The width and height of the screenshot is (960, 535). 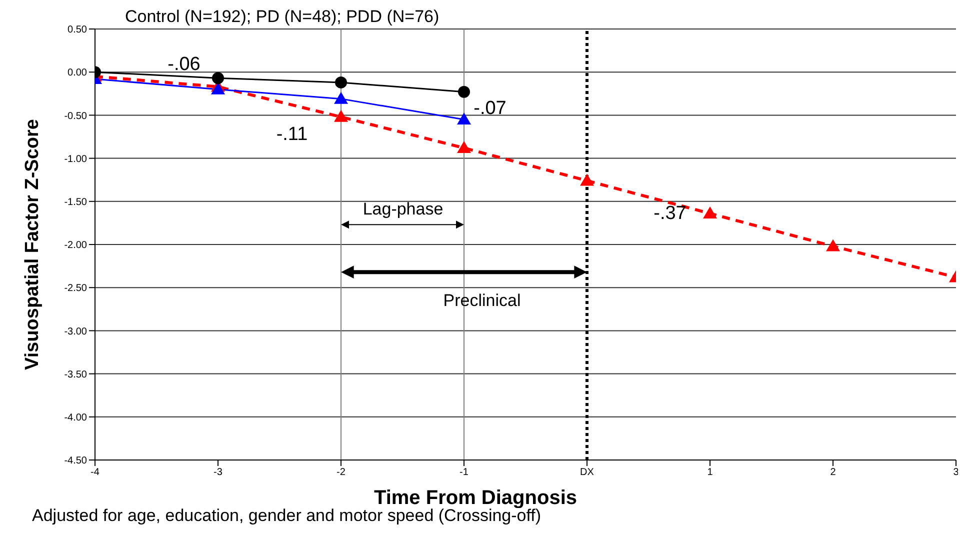 I want to click on y-tick-label: 0.50, so click(x=78, y=30).